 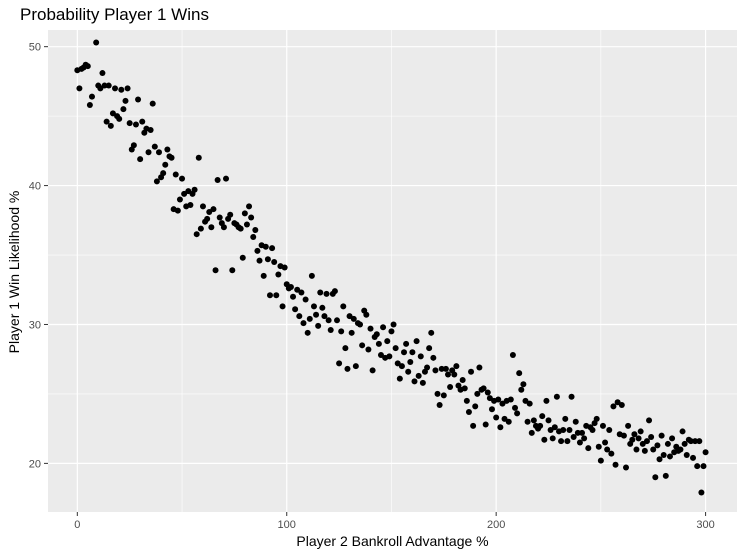 What do you see at coordinates (394, 521) in the screenshot?
I see `x-axis-ticks: 0 100 200 300` at bounding box center [394, 521].